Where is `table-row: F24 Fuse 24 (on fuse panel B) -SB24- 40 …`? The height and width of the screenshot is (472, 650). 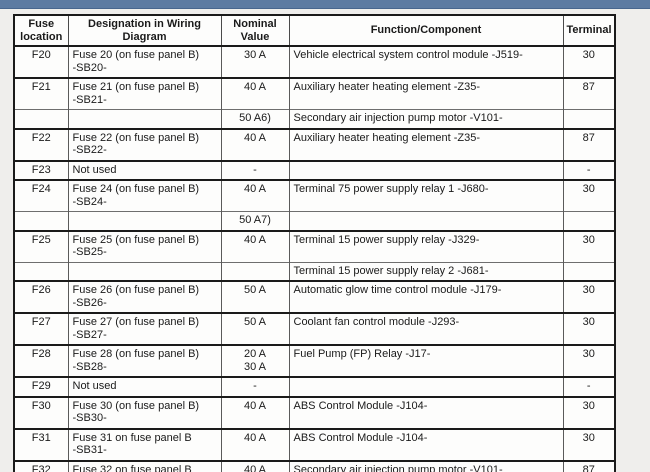
table-row: F24 Fuse 24 (on fuse panel B) -SB24- 40 … is located at coordinates (314, 196).